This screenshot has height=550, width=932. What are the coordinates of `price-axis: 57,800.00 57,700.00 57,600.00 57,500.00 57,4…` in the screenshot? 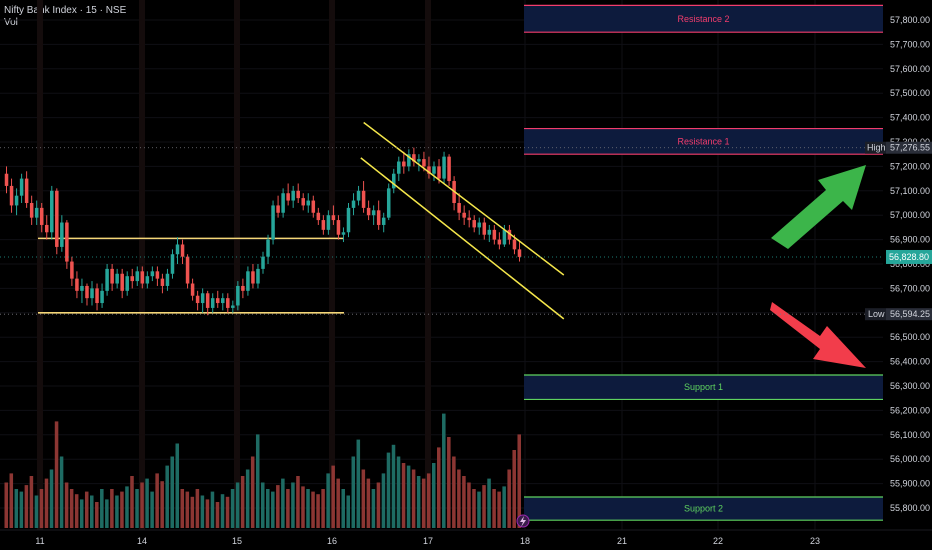 It's located at (910, 264).